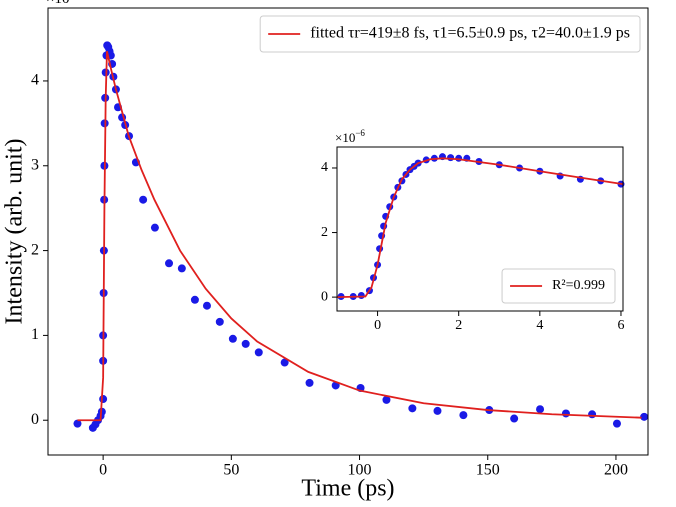 This screenshot has width=676, height=507. What do you see at coordinates (35, 334) in the screenshot?
I see `y-tick-label: 1` at bounding box center [35, 334].